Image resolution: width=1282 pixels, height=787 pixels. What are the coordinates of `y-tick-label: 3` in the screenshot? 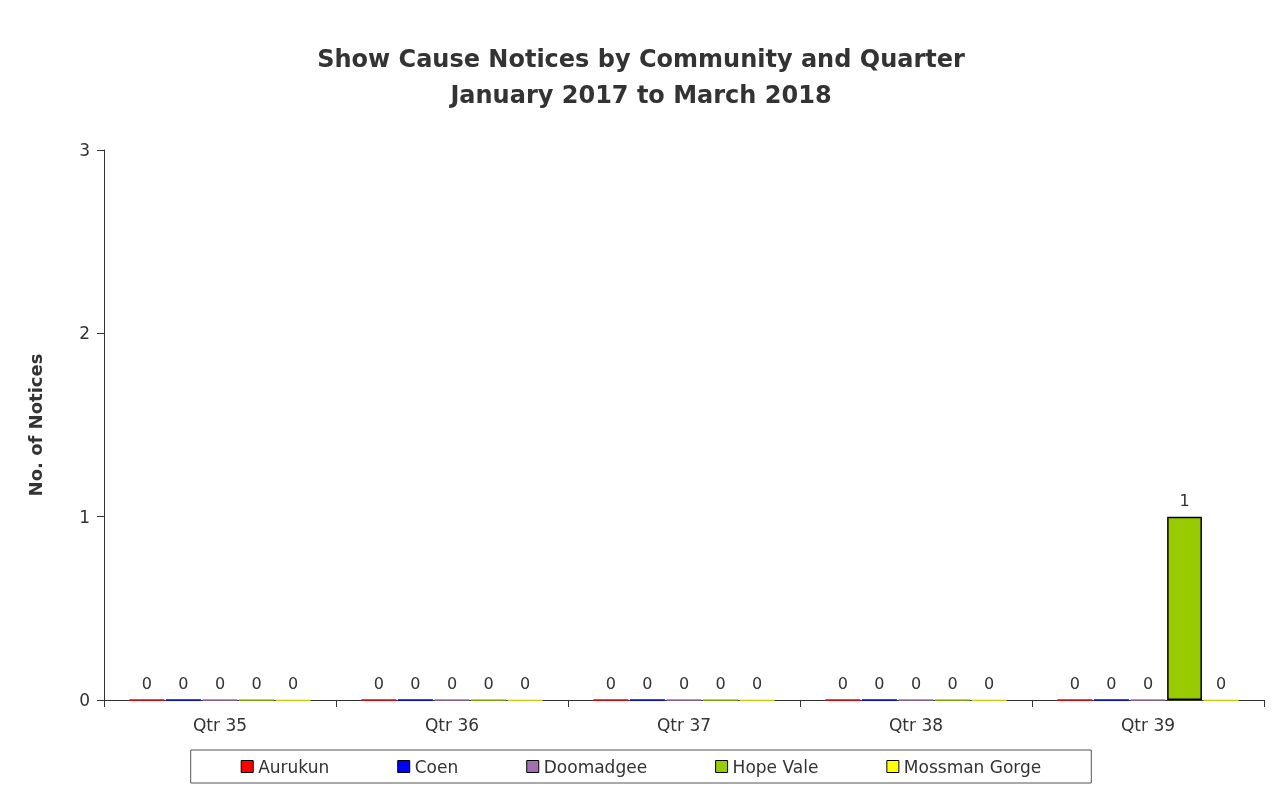 It's located at (84, 150).